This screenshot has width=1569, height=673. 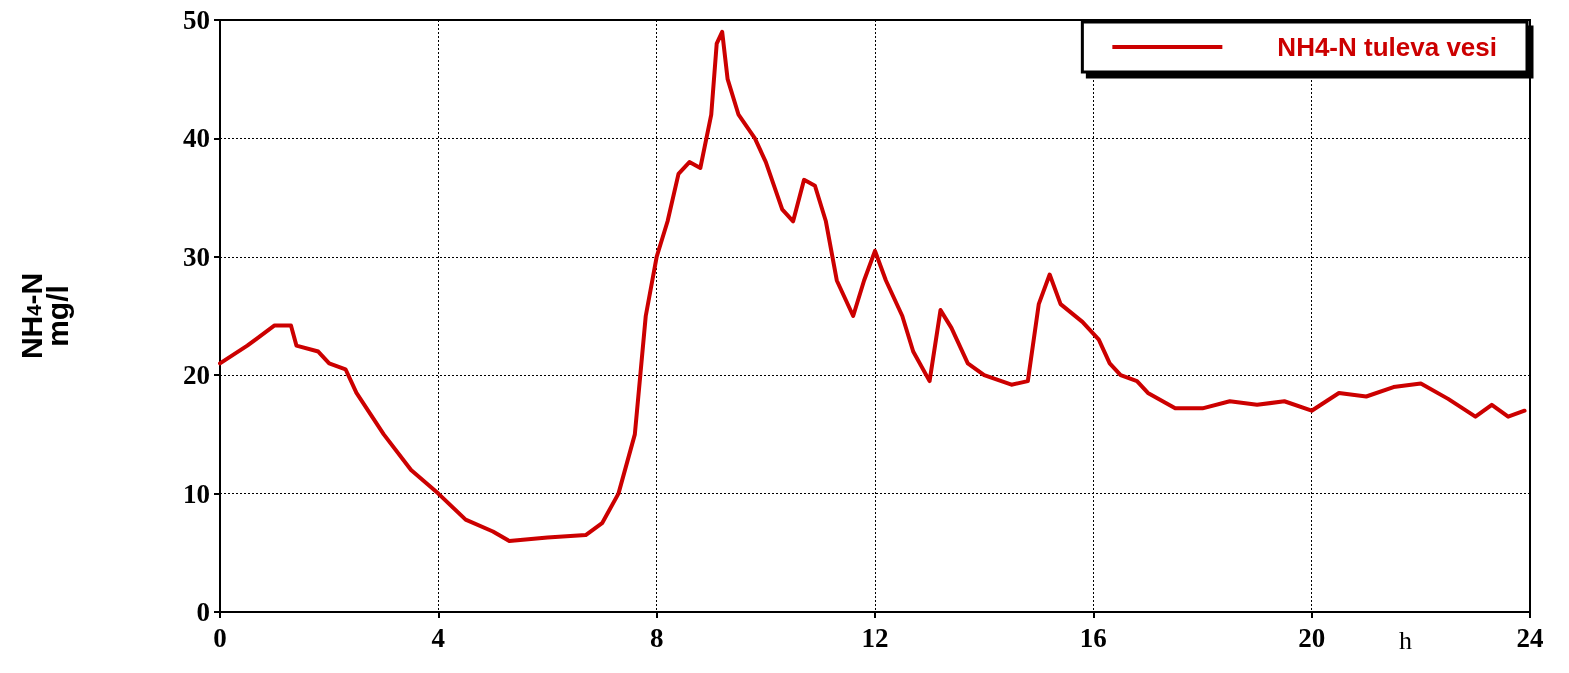 What do you see at coordinates (196, 138) in the screenshot?
I see `y-tick-label: 40` at bounding box center [196, 138].